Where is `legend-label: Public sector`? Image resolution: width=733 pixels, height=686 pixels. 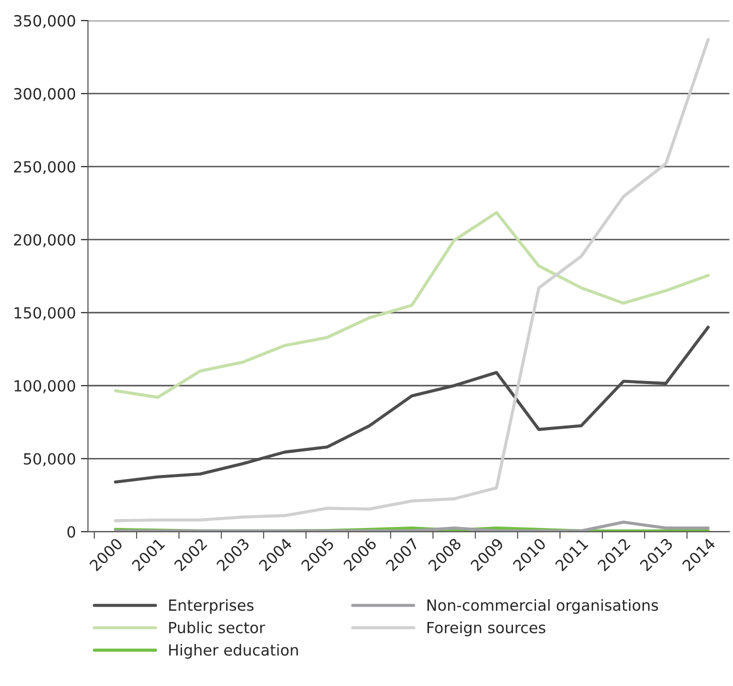
legend-label: Public sector is located at coordinates (217, 628).